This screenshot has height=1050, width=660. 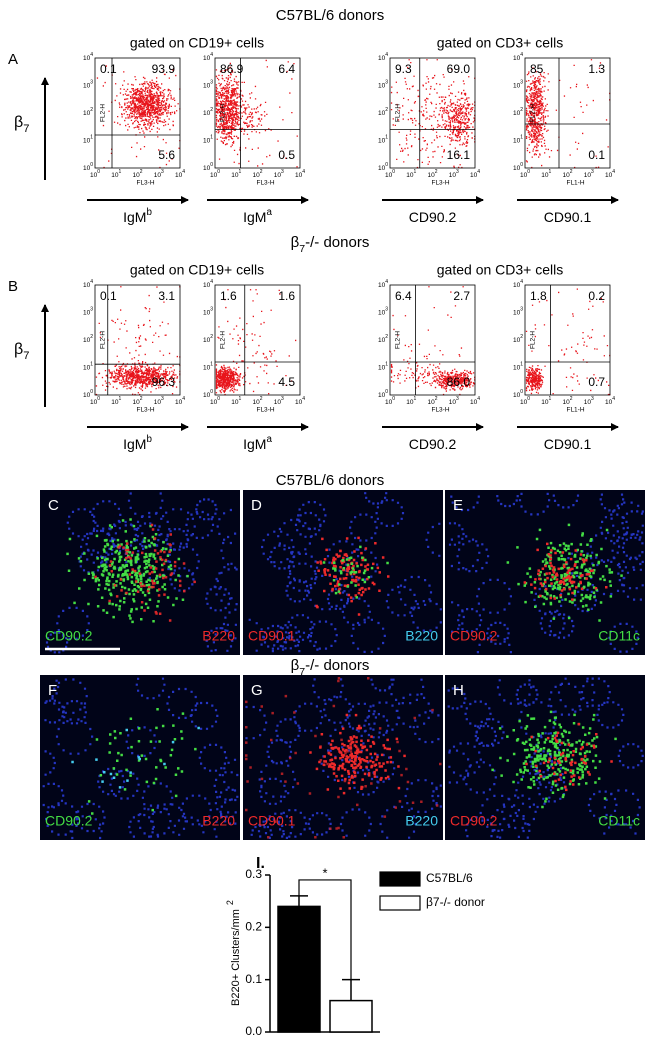 What do you see at coordinates (52, 690) in the screenshot?
I see `panel-letter: F` at bounding box center [52, 690].